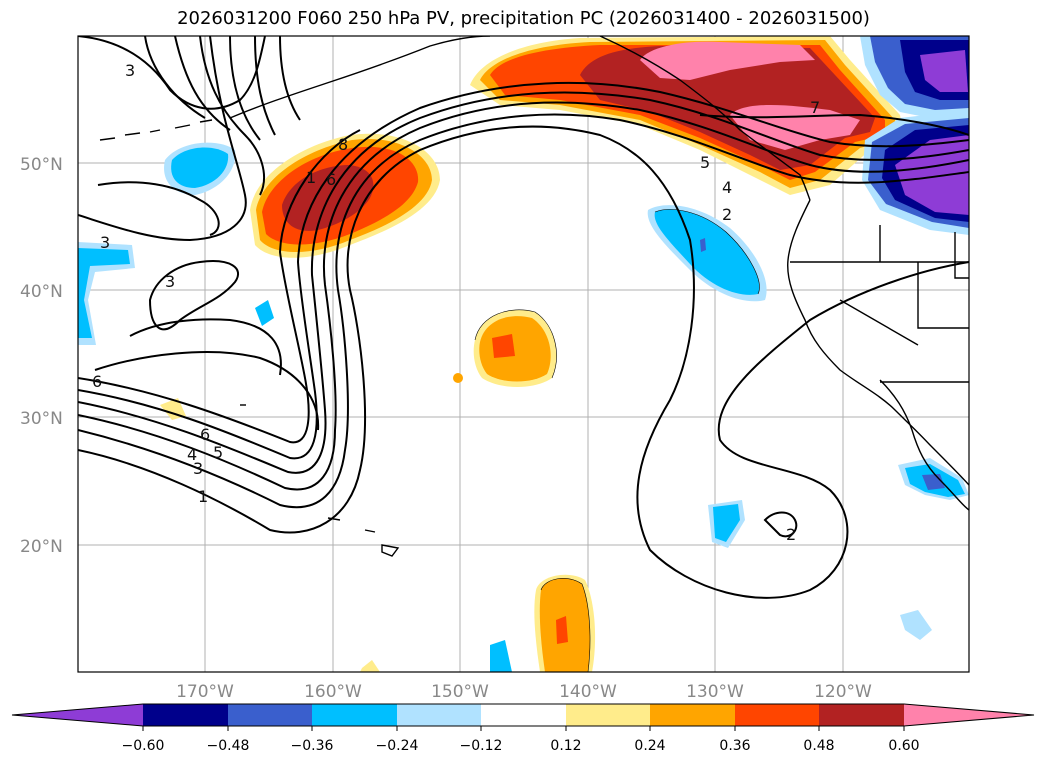  Describe the element at coordinates (649, 746) in the screenshot. I see `colorbar-tick-label: 0.24` at that location.